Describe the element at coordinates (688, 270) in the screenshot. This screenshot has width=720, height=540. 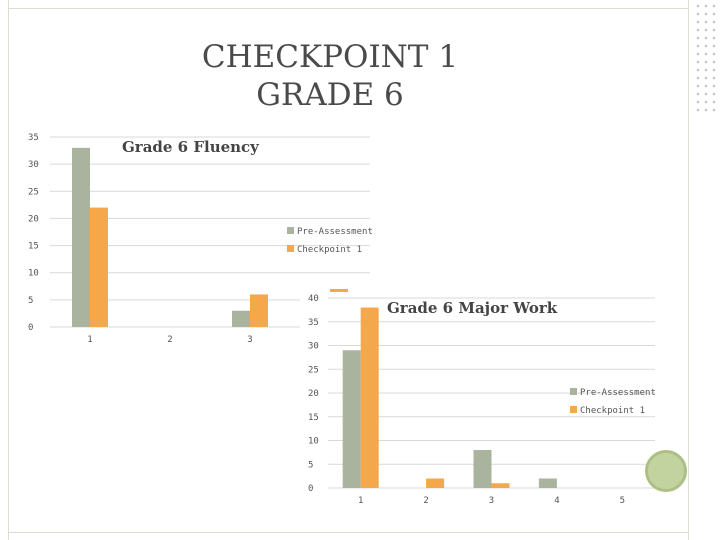
I see `frame-right-line` at that location.